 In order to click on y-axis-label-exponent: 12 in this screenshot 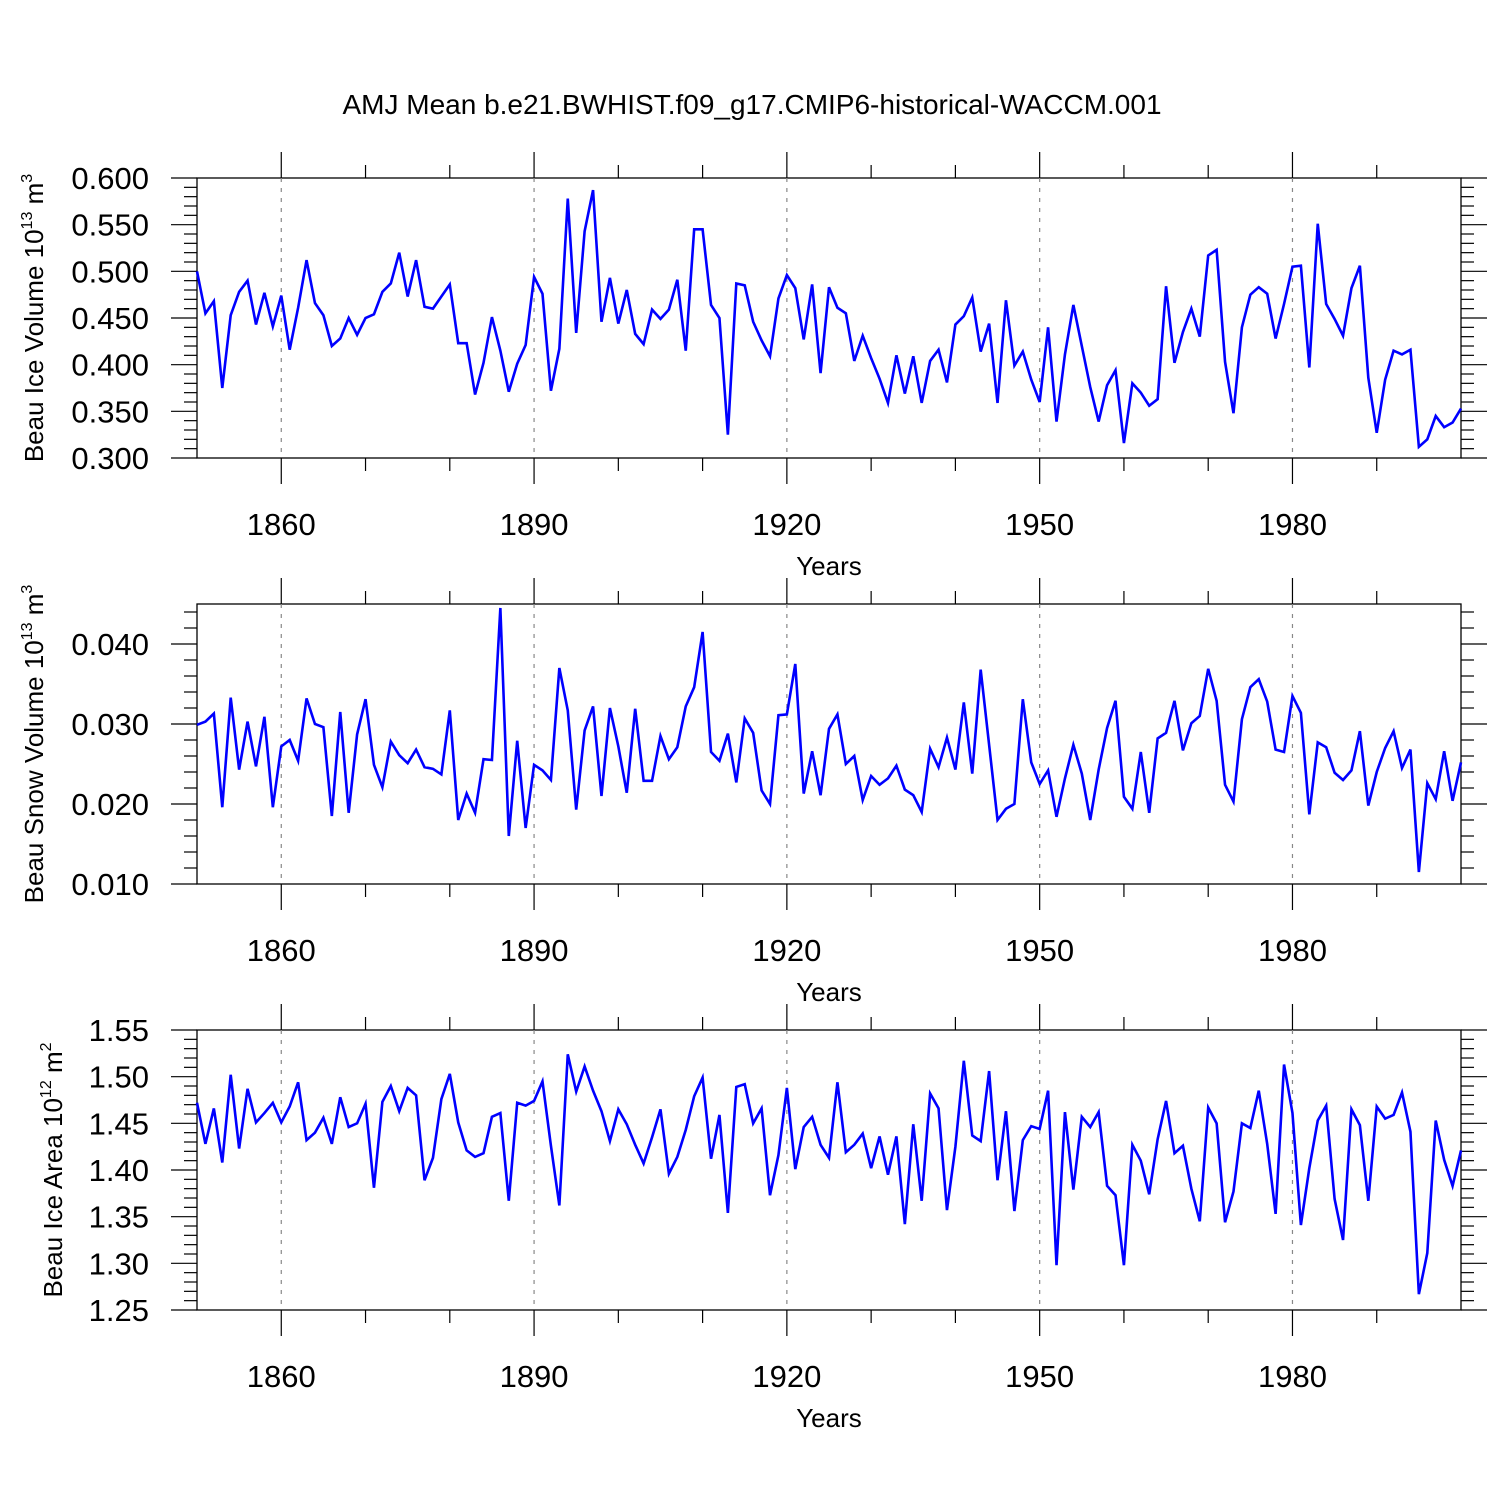, I will do `click(46, 1089)`.